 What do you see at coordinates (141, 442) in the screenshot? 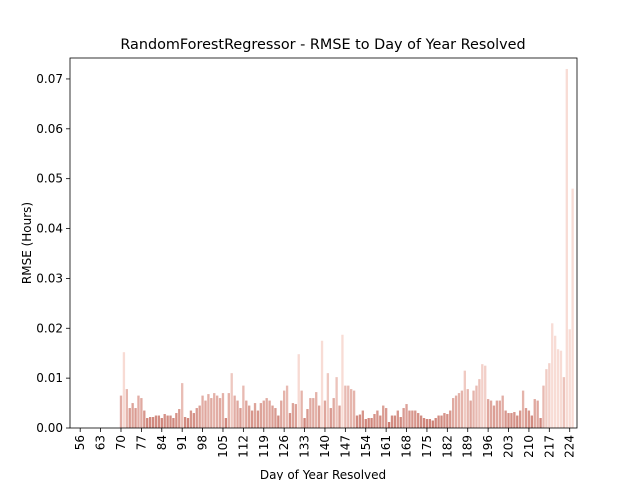
I see `x-tick-label: 77` at bounding box center [141, 442].